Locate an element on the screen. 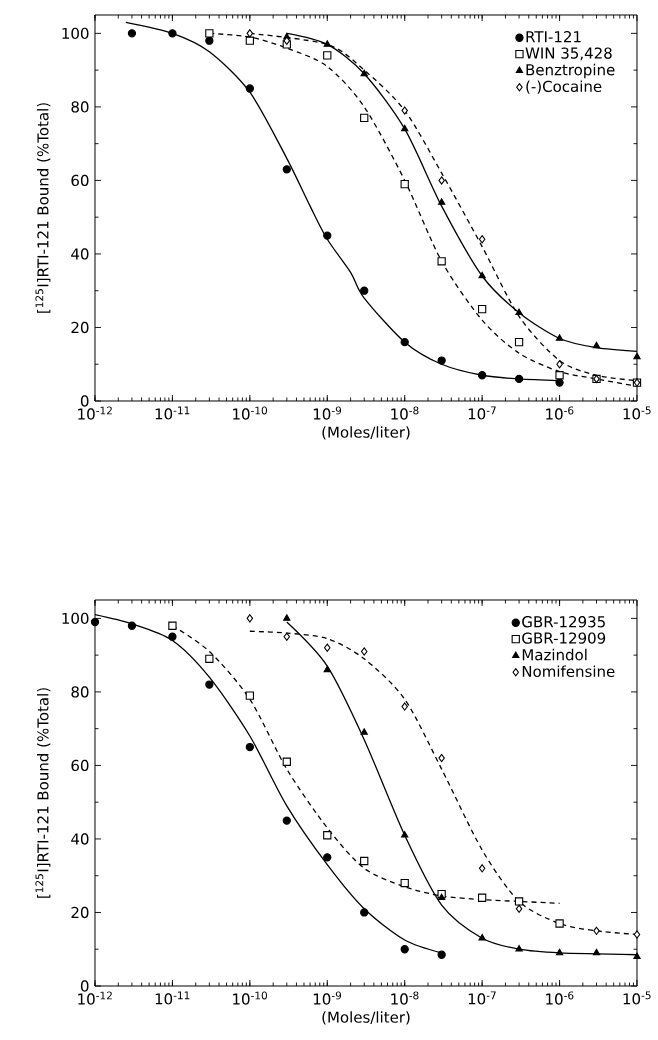 Image resolution: width=658 pixels, height=1040 pixels. legend-label: WIN 35,428 is located at coordinates (568, 54).